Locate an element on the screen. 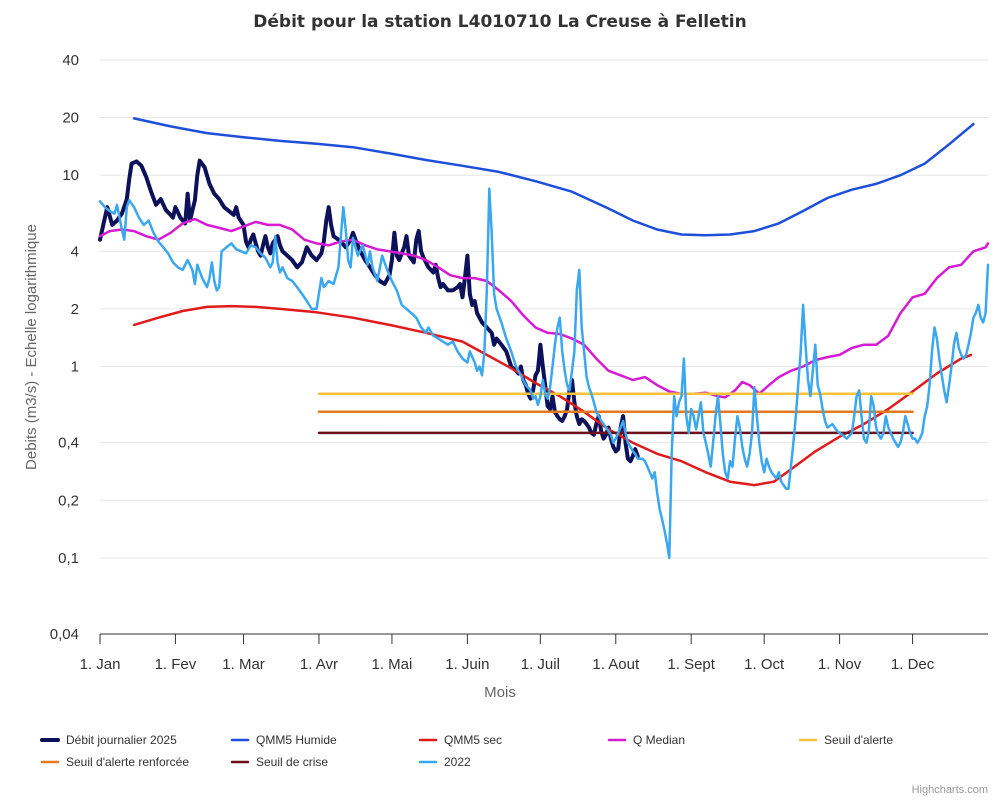  y-tick-label: 20 is located at coordinates (70, 118).